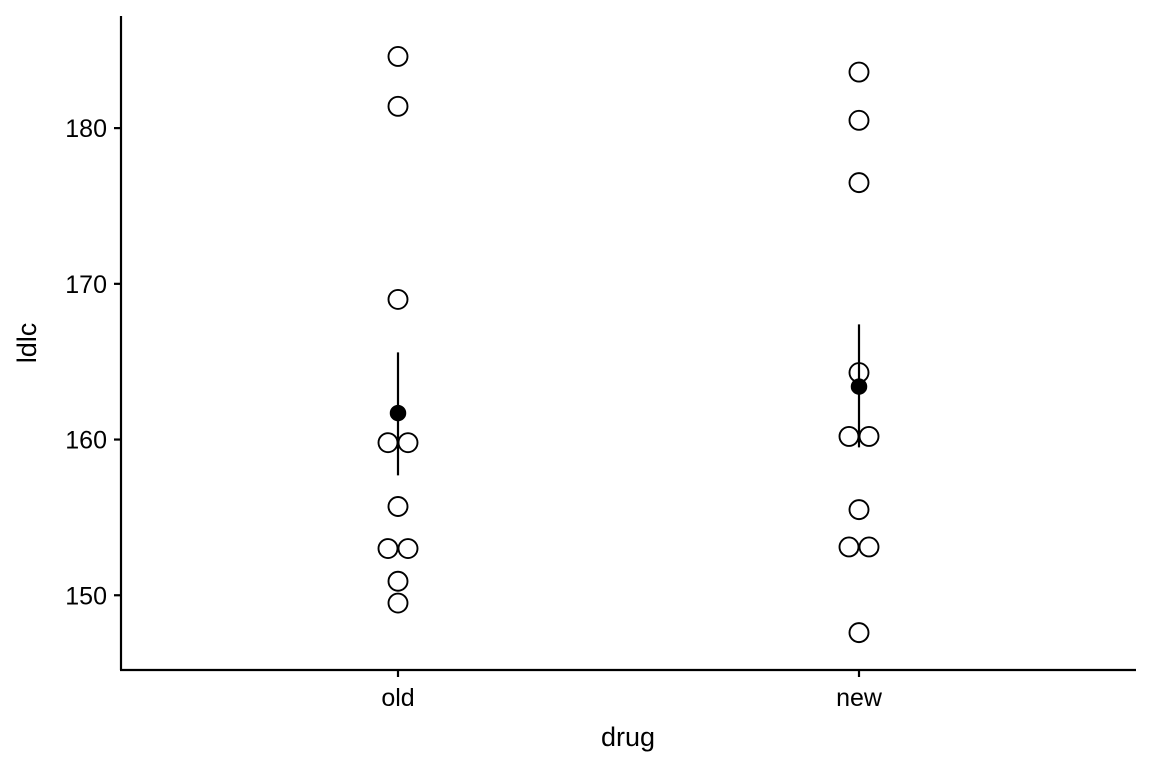 The width and height of the screenshot is (1152, 768). What do you see at coordinates (27, 343) in the screenshot?
I see `y-axis-title: ldlc` at bounding box center [27, 343].